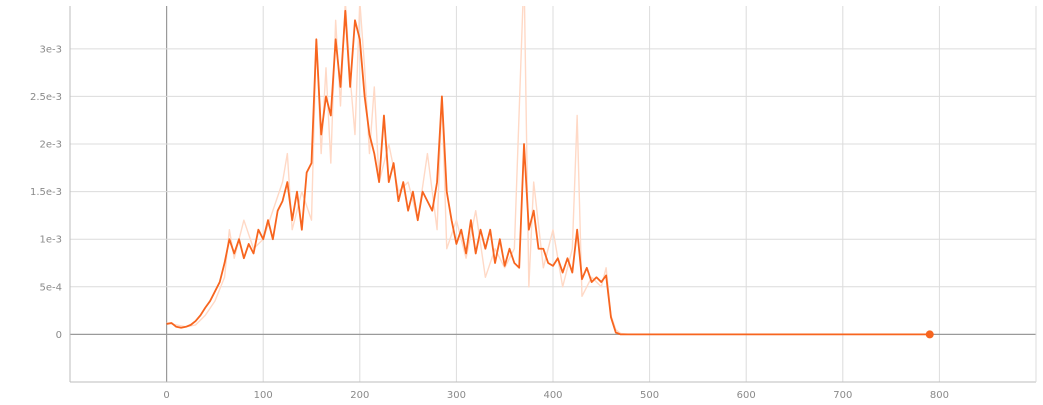 Image resolution: width=1043 pixels, height=405 pixels. I want to click on last-point-marker, so click(929, 334).